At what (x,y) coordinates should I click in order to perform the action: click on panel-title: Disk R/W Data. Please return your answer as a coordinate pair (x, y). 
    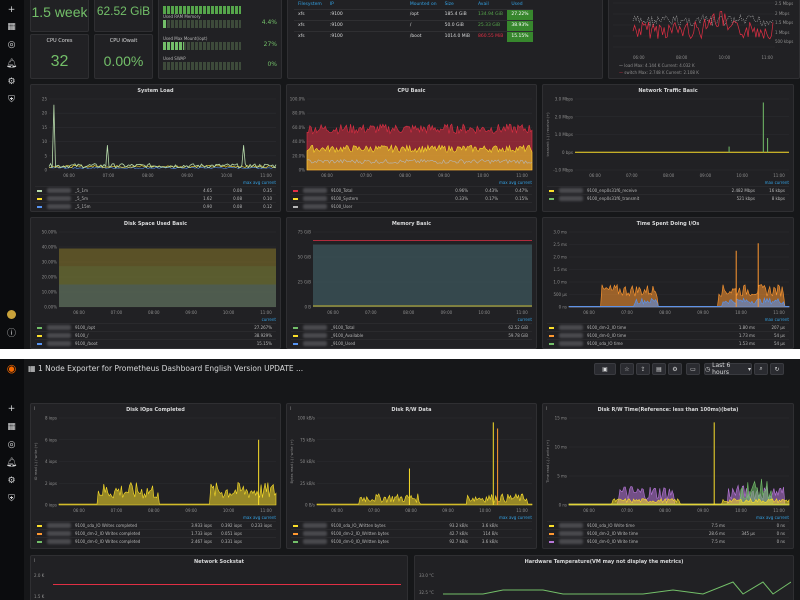
    Looking at the image, I should click on (411, 410).